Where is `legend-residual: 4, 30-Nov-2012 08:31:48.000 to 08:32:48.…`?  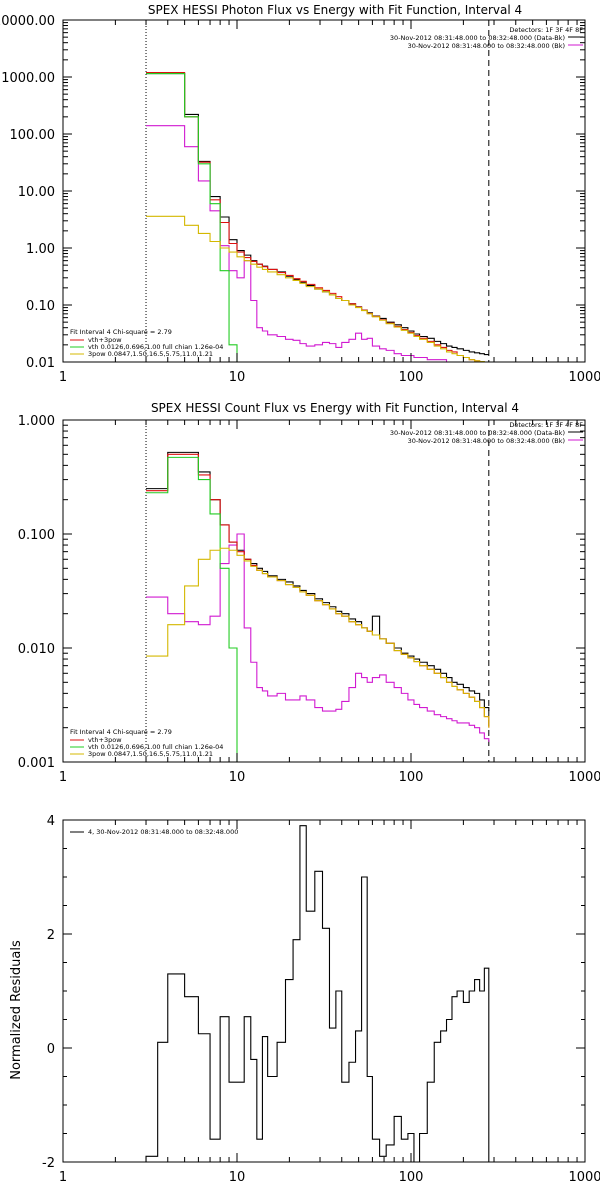 legend-residual: 4, 30-Nov-2012 08:31:48.000 to 08:32:48.… is located at coordinates (163, 832).